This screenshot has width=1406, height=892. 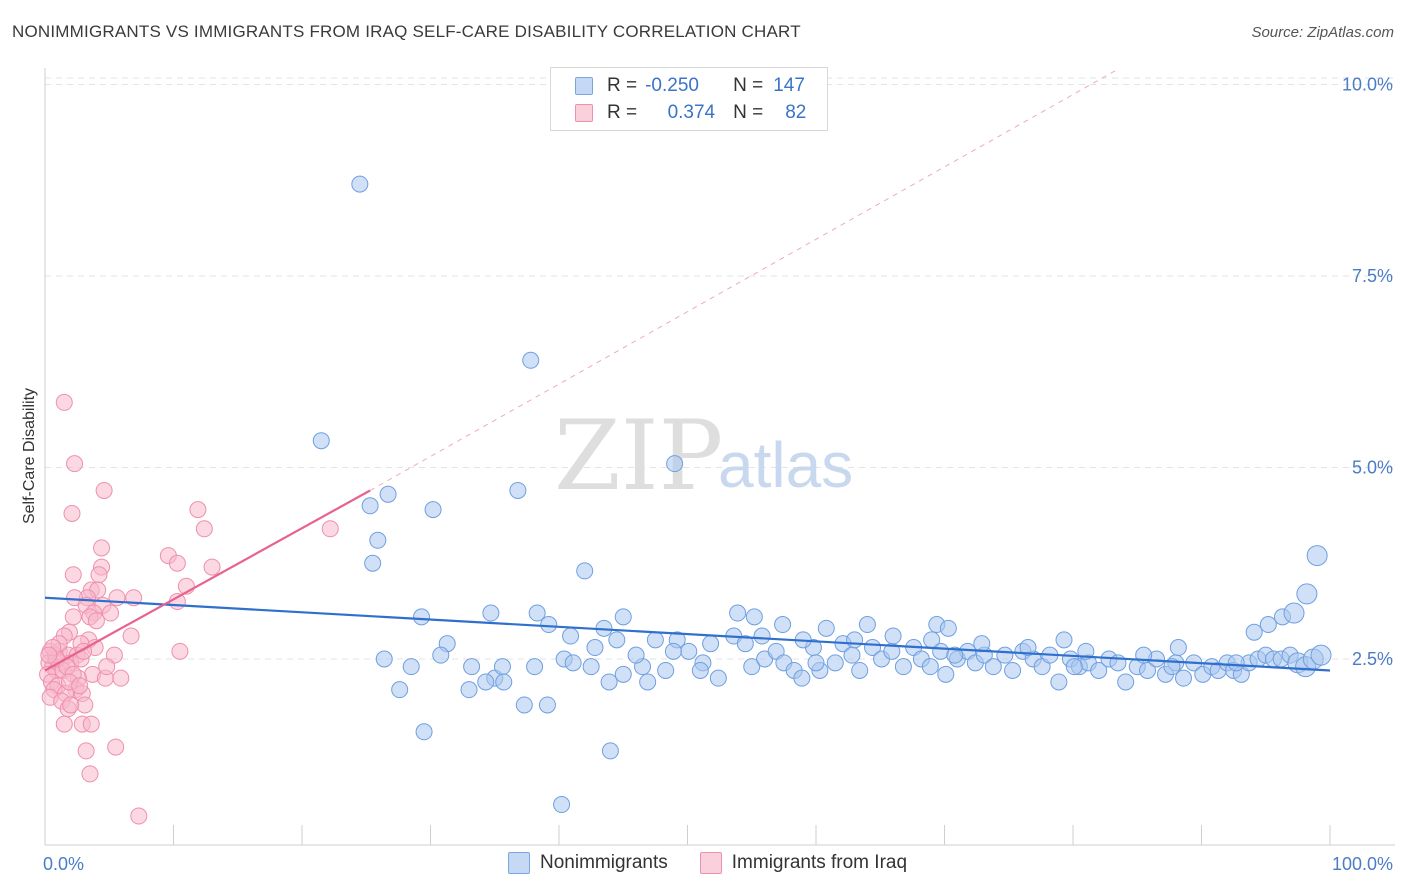 I want to click on r-value: -0.250, so click(x=672, y=85).